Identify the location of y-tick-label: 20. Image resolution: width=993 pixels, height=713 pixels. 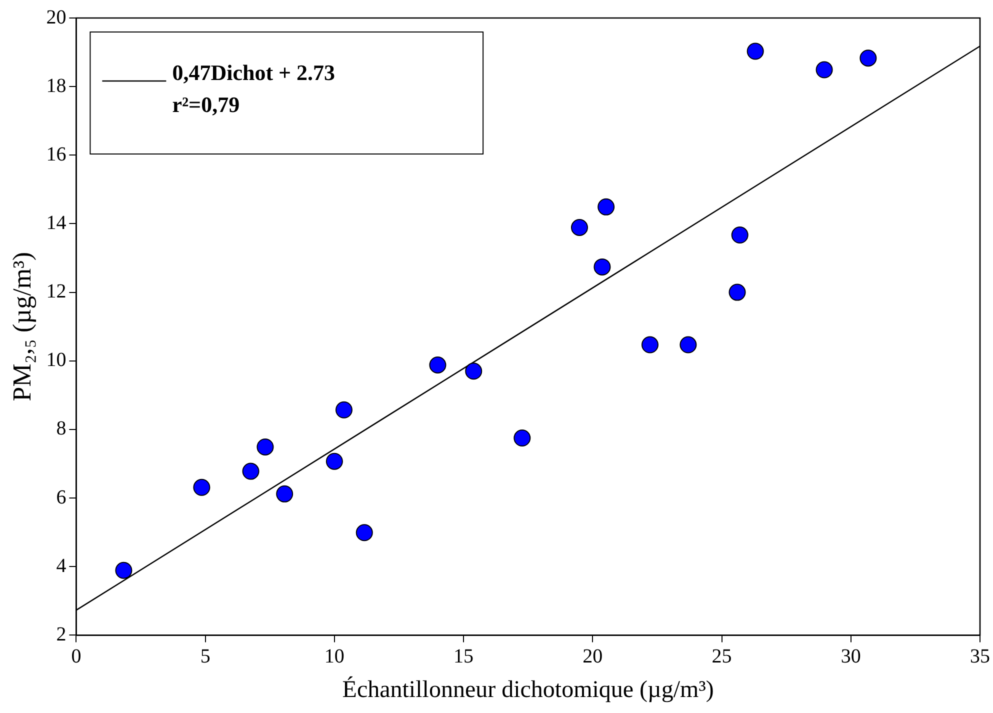
(56, 17).